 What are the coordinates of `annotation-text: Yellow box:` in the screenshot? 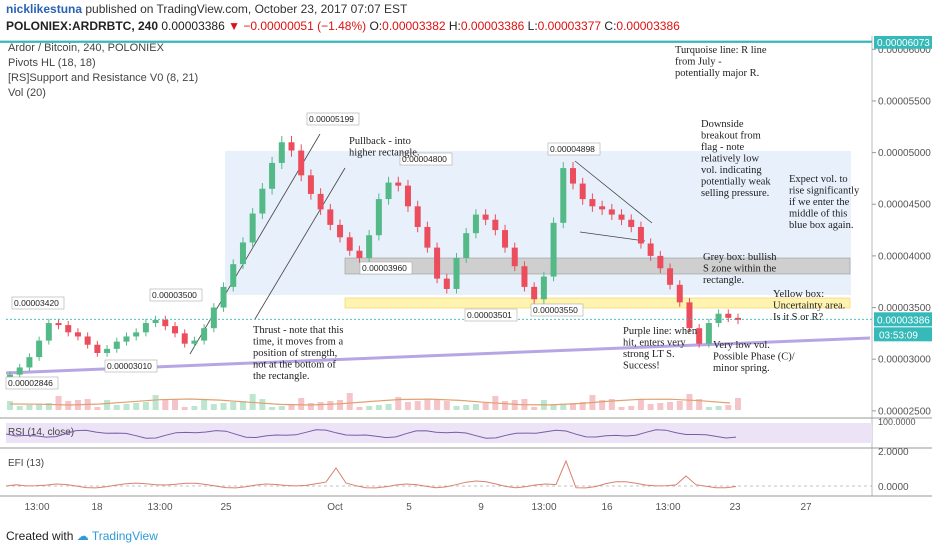 It's located at (798, 294).